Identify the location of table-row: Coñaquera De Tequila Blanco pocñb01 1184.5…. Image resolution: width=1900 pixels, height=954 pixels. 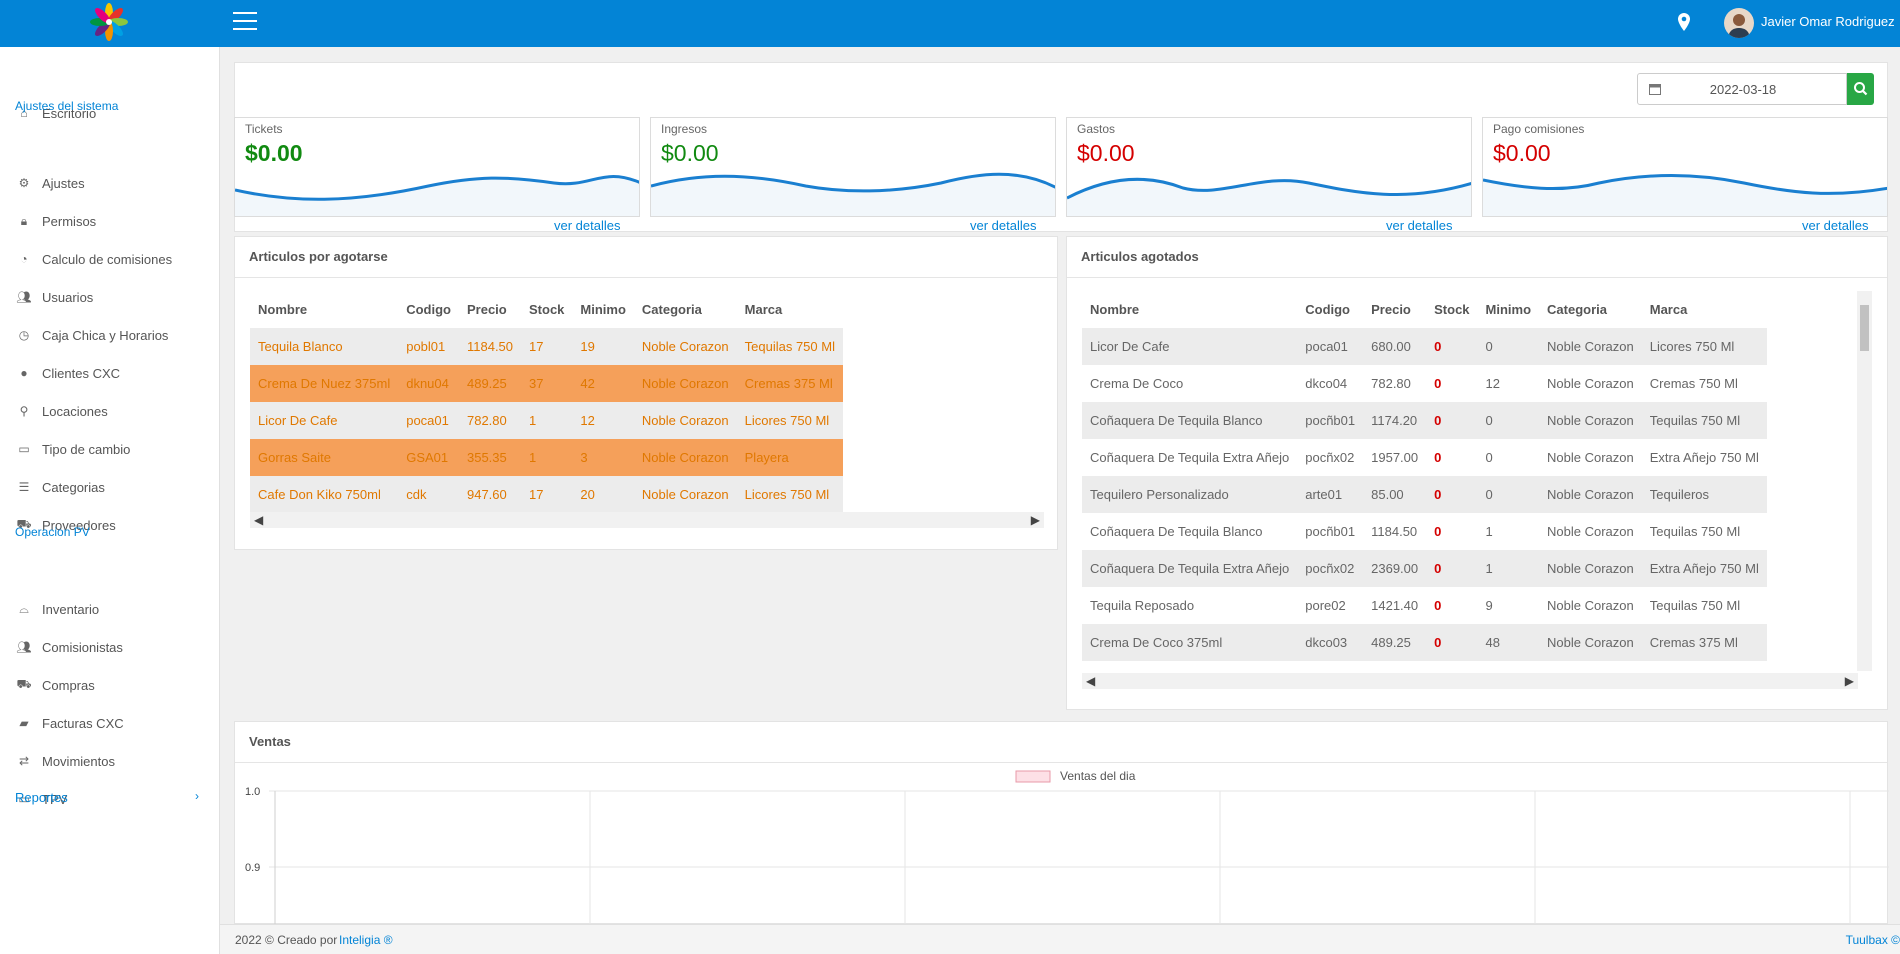
(1424, 531).